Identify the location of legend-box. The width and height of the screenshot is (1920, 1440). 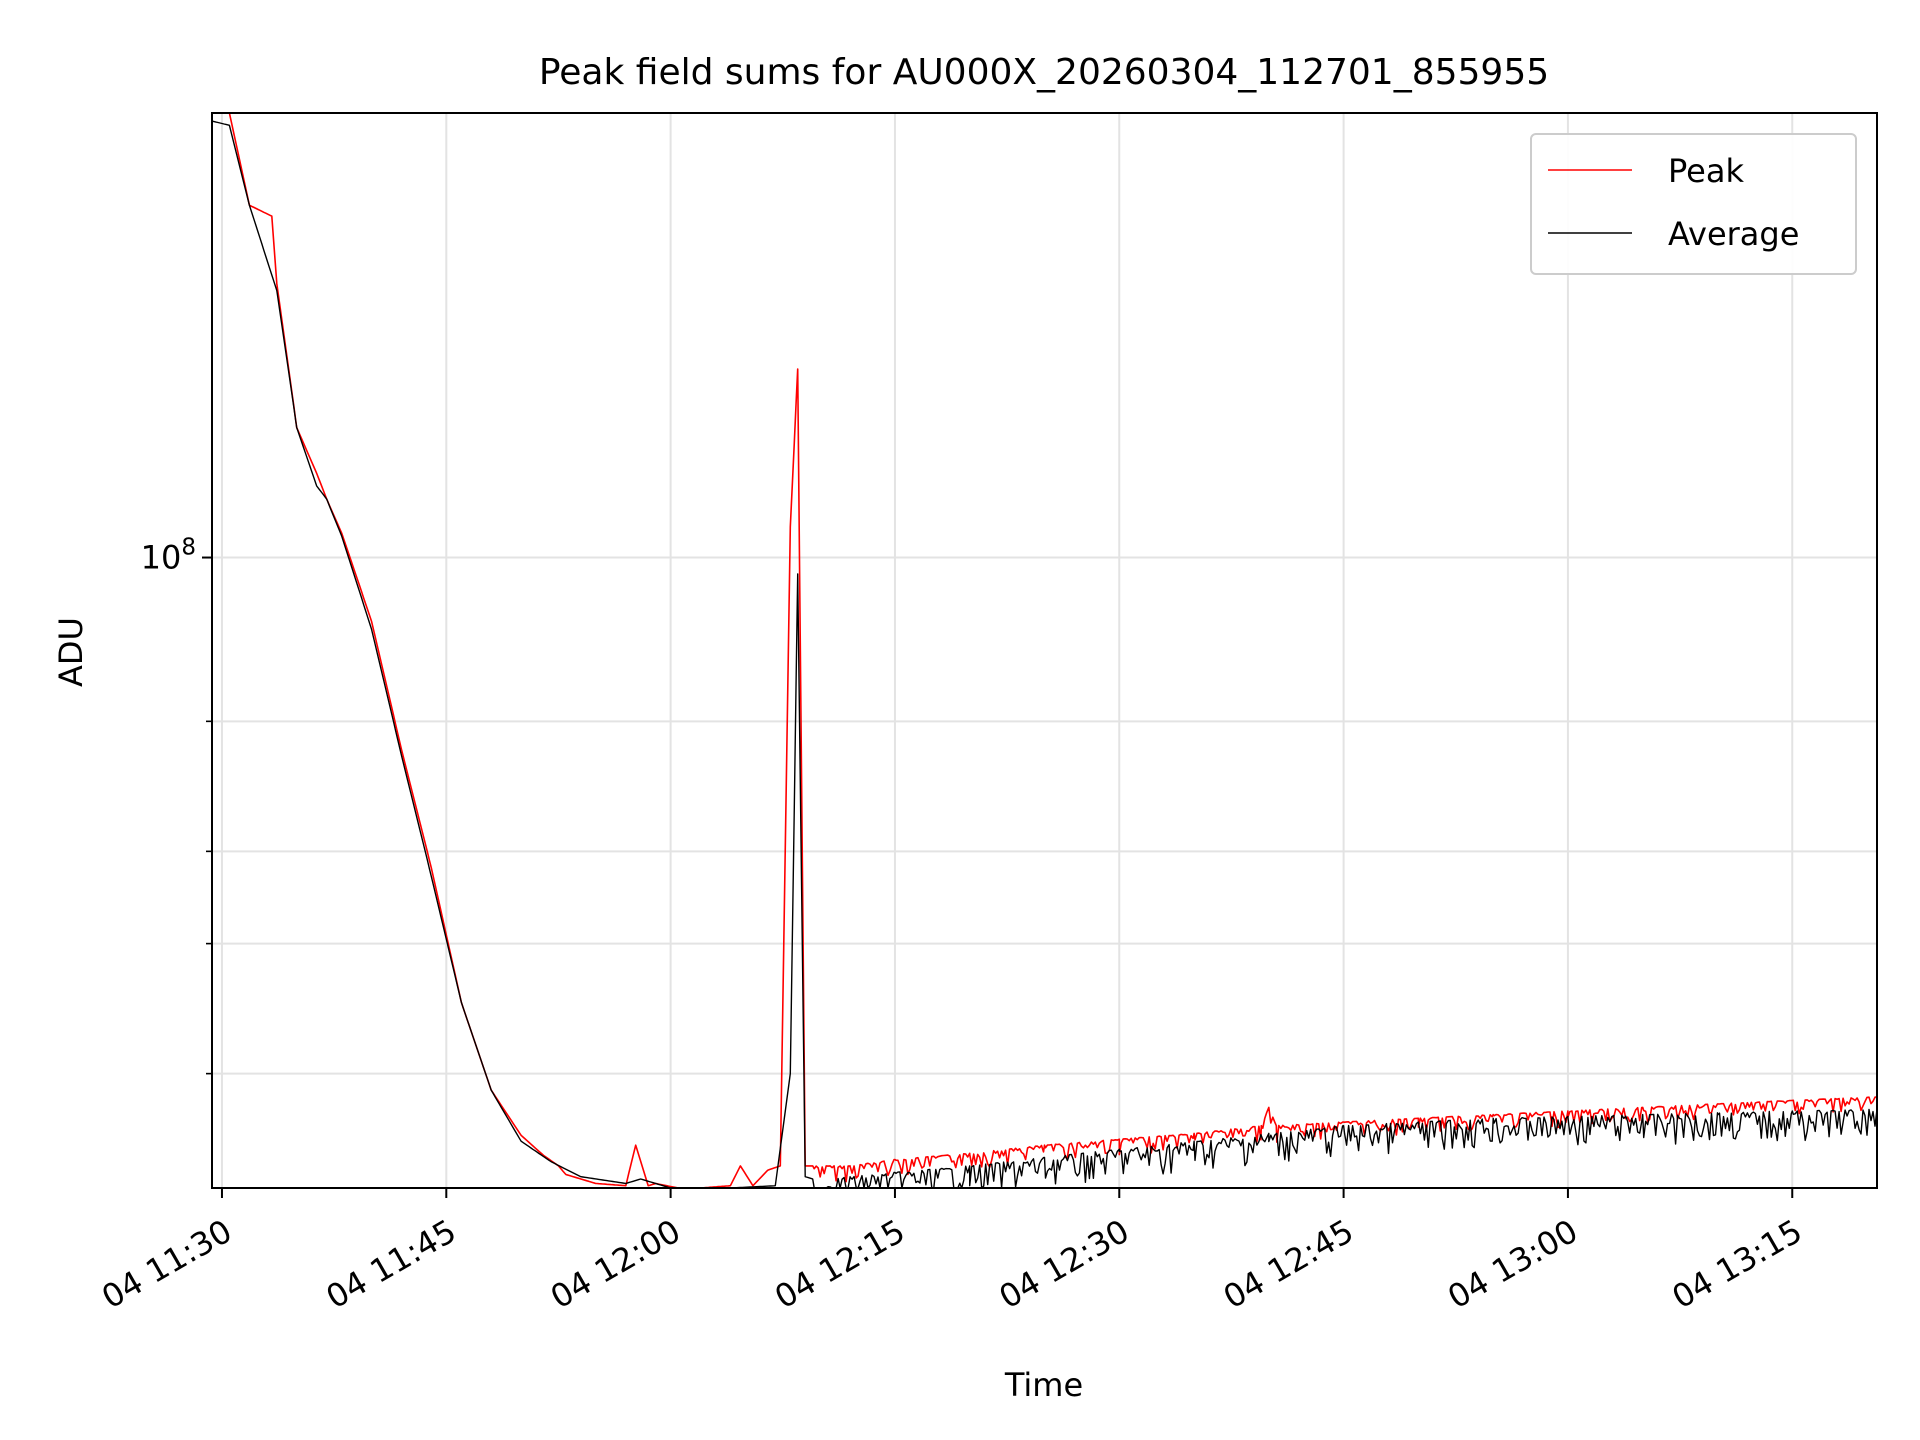
(1693, 204).